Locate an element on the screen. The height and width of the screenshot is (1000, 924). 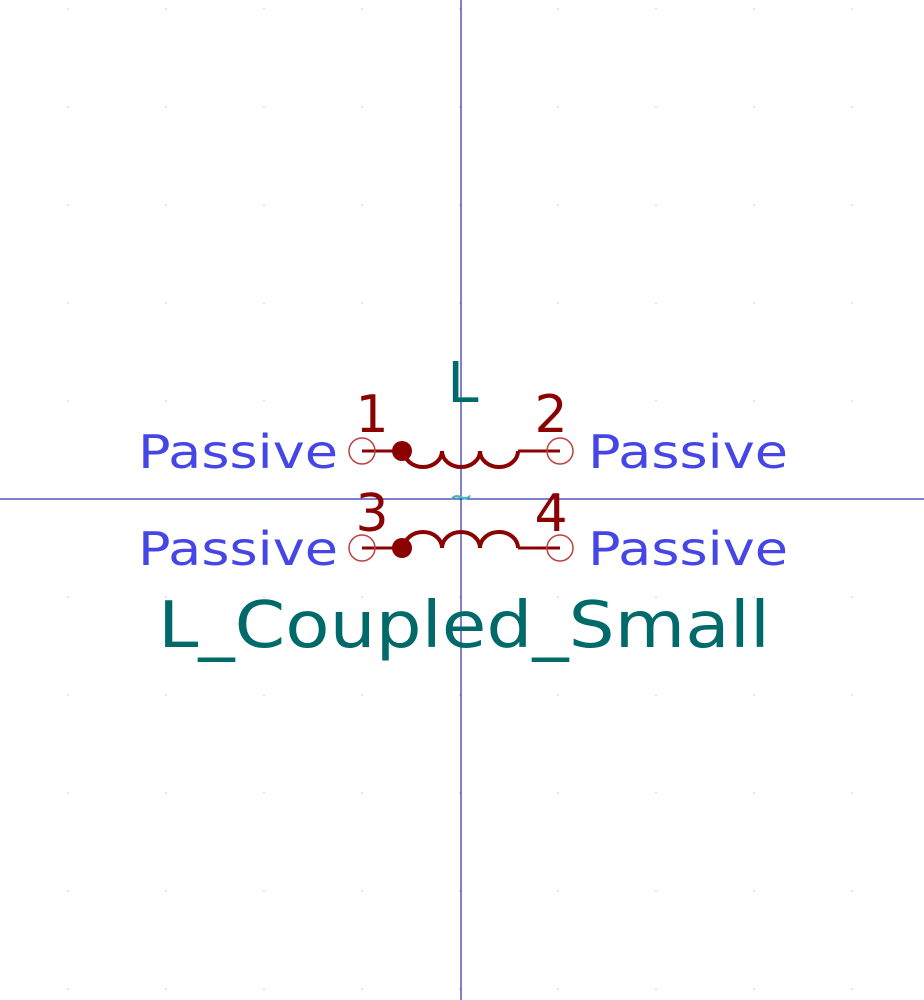
pin-2-number: 2 is located at coordinates (550, 415).